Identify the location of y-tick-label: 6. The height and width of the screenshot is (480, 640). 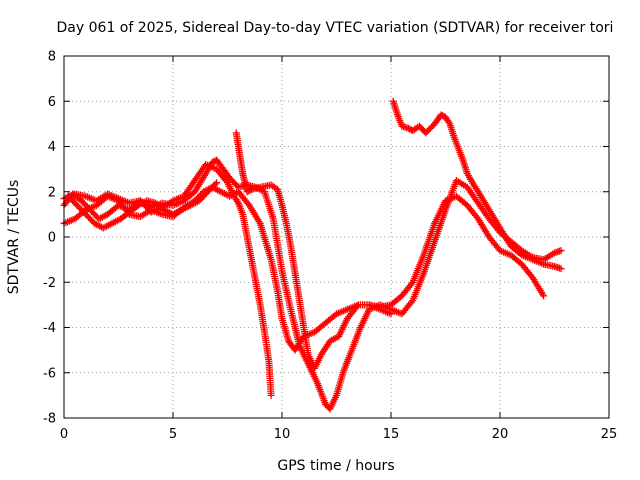
(52, 102).